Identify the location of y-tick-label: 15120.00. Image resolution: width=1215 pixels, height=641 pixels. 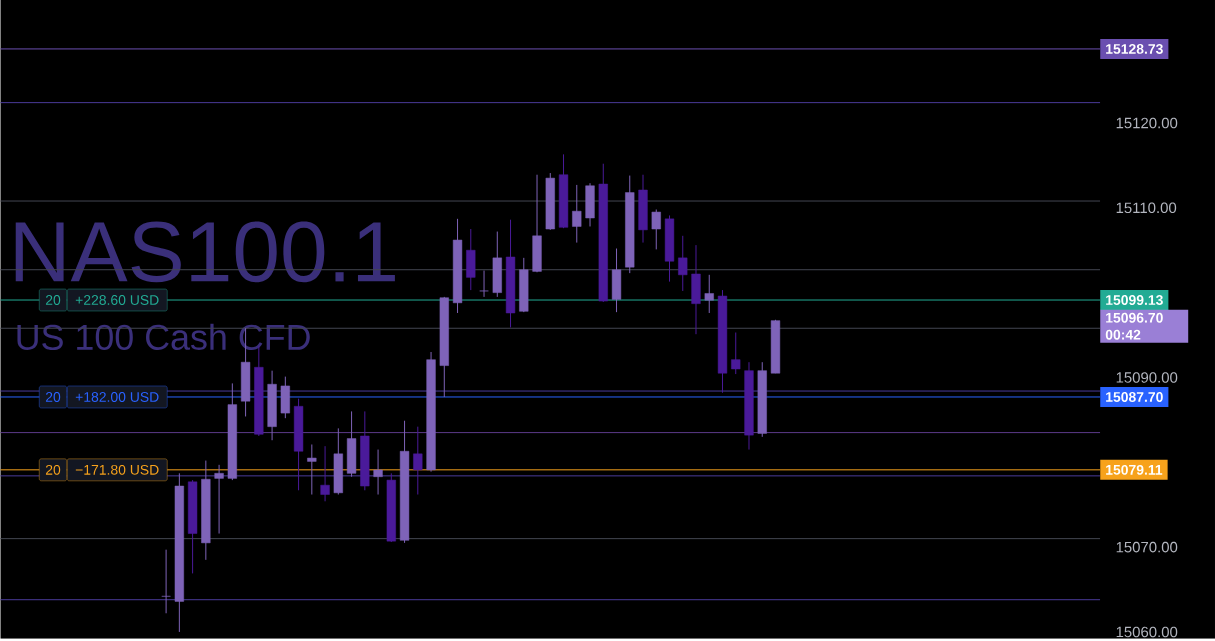
(1147, 123).